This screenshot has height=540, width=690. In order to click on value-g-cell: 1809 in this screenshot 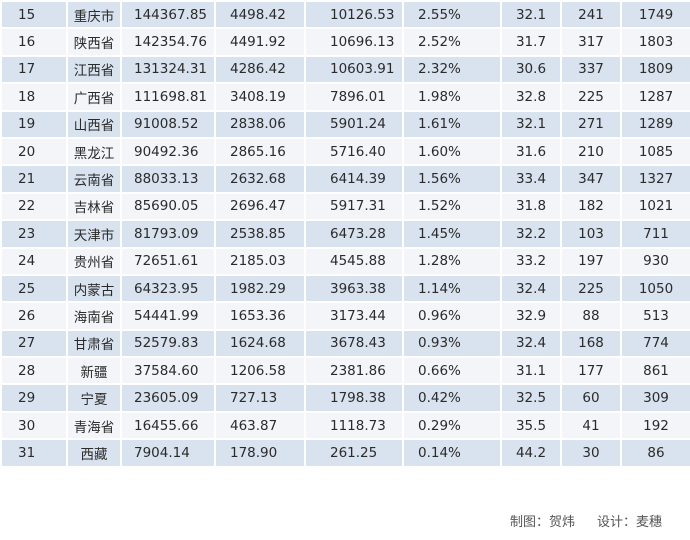, I will do `click(656, 69)`.